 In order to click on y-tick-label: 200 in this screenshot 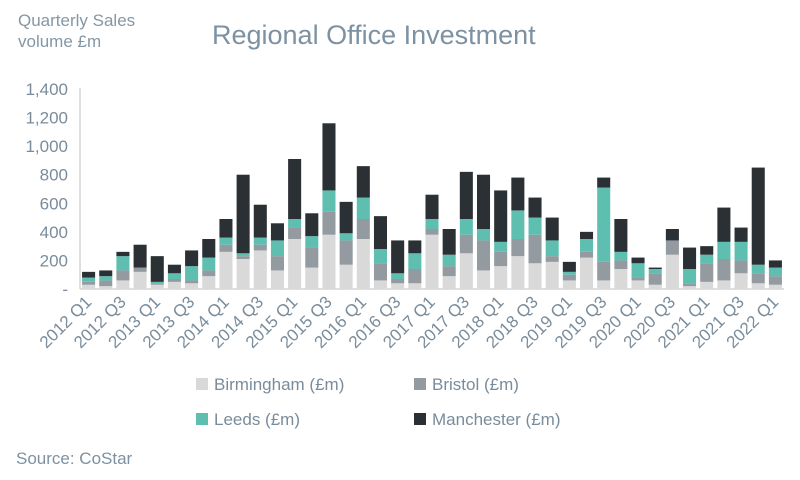, I will do `click(54, 260)`.